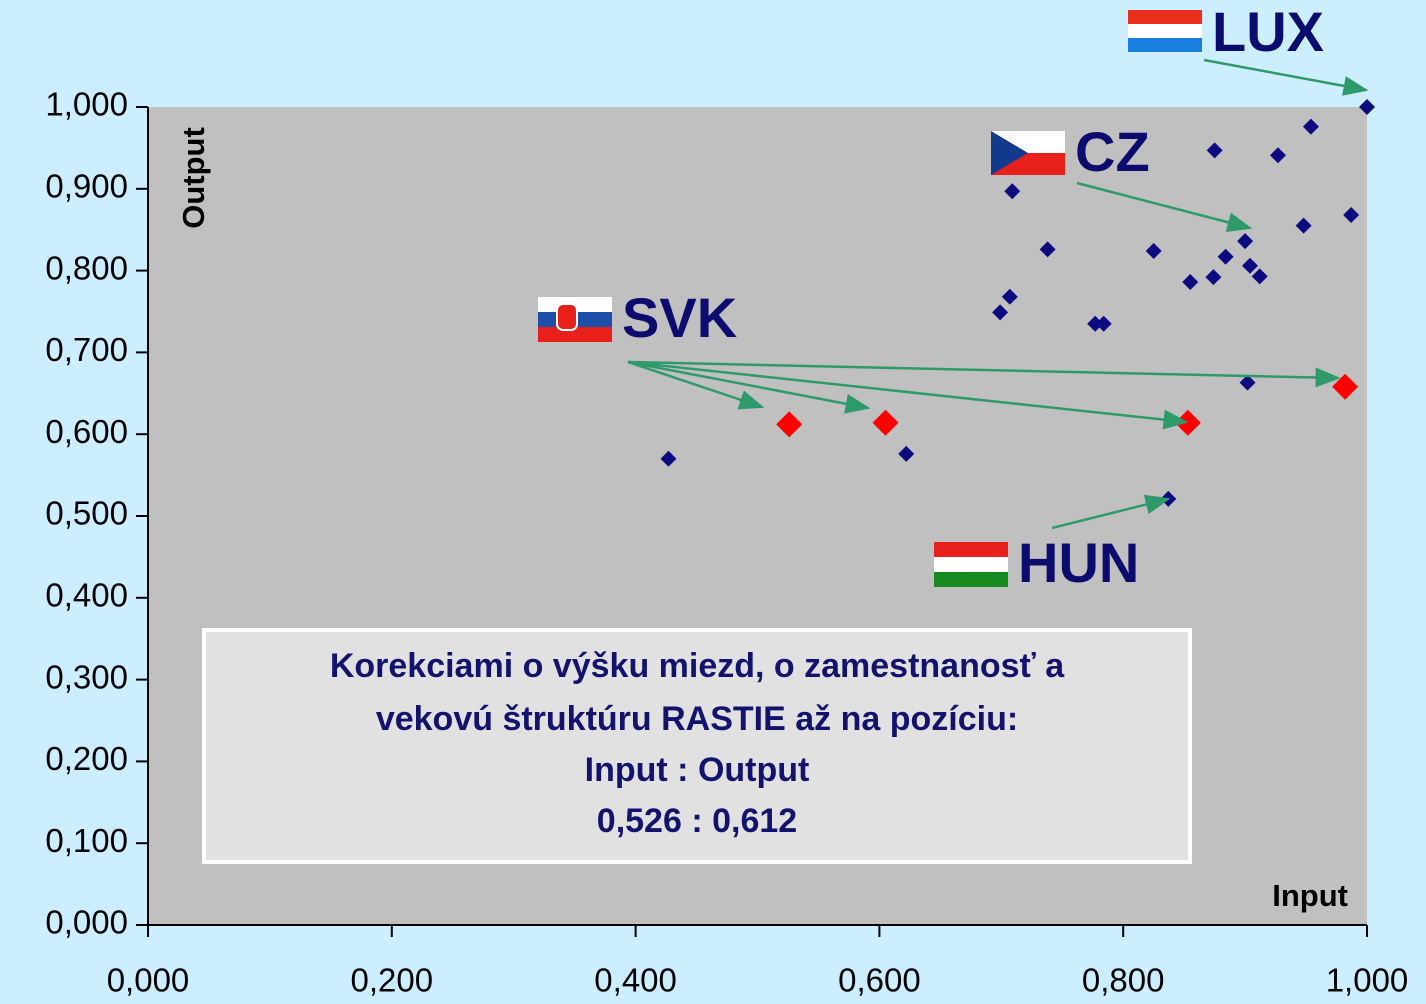  What do you see at coordinates (86, 758) in the screenshot?
I see `y-tick-label: 0,200` at bounding box center [86, 758].